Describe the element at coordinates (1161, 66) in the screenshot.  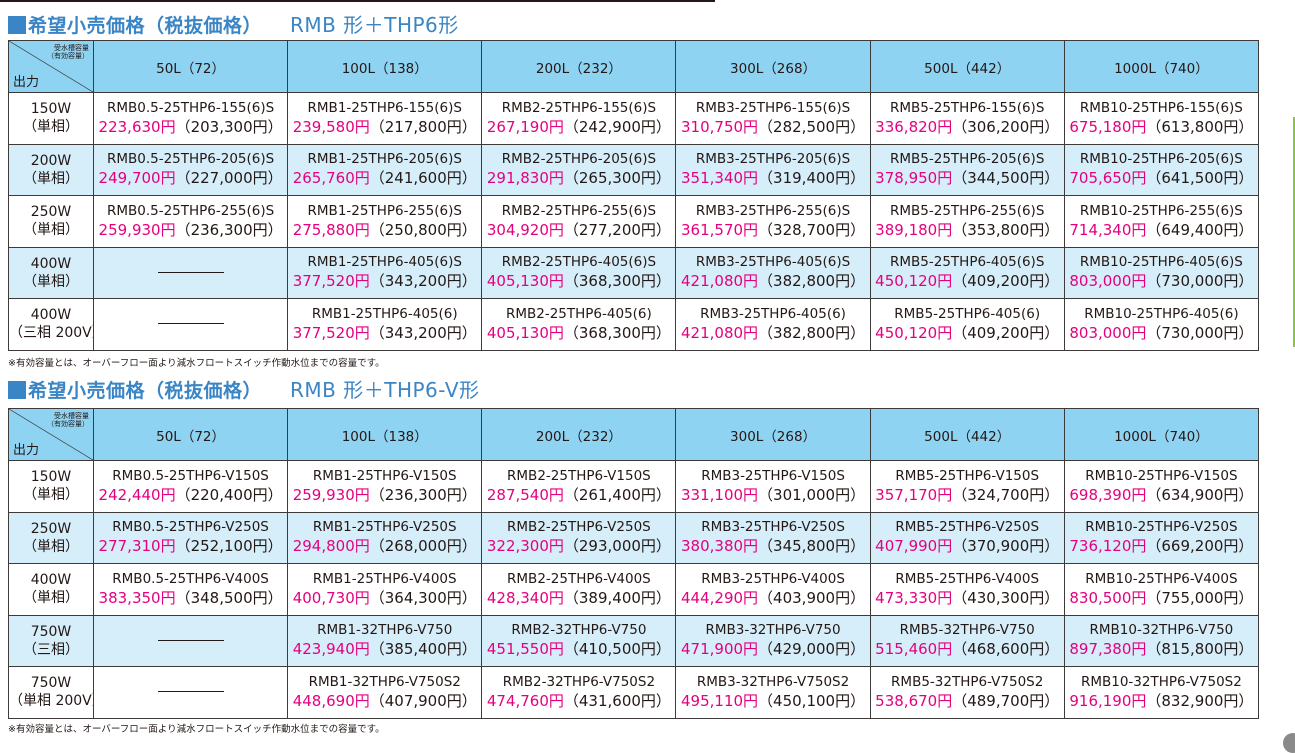
I see `column-header: 1000L（740）` at that location.